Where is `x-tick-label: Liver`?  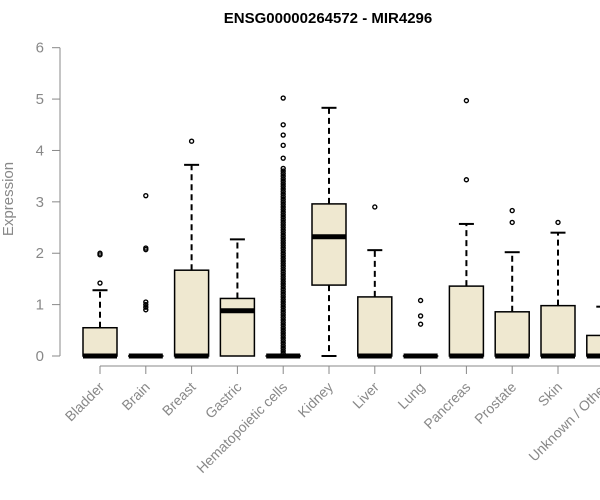 x-tick-label: Liver is located at coordinates (365, 395).